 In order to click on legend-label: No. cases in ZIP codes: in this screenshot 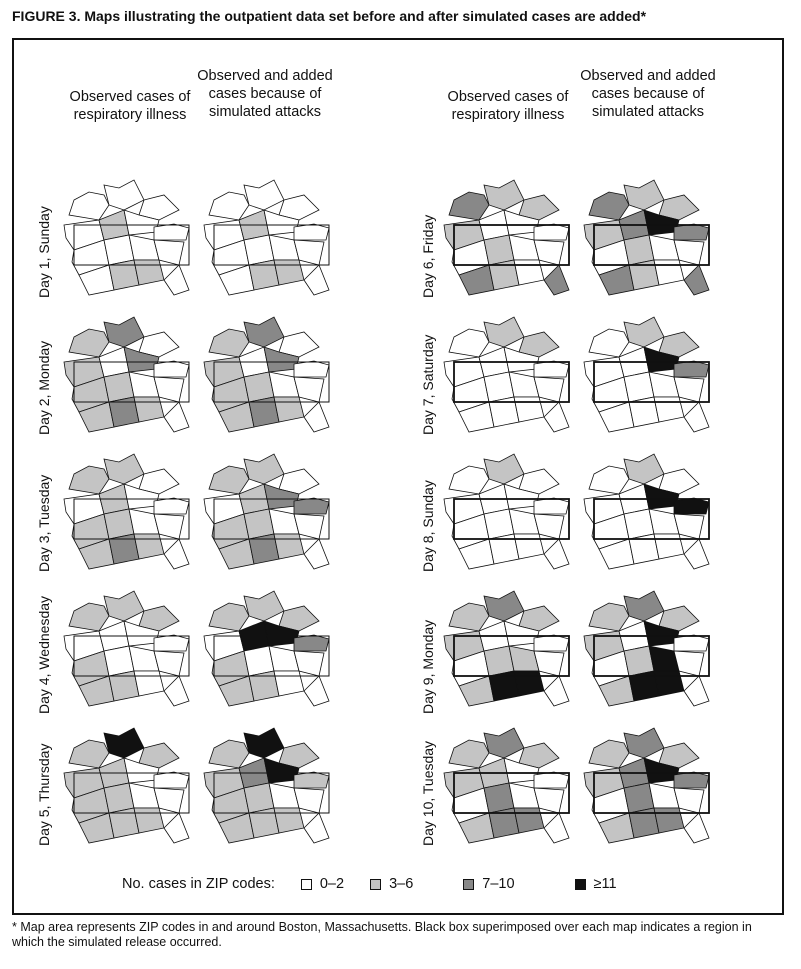, I will do `click(198, 884)`.